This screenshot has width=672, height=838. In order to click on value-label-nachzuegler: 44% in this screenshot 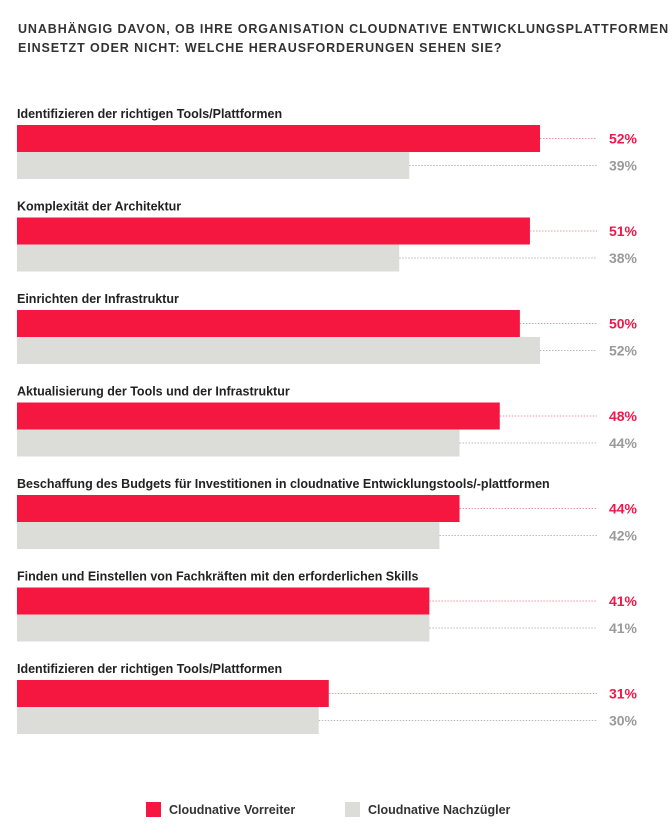, I will do `click(623, 443)`.